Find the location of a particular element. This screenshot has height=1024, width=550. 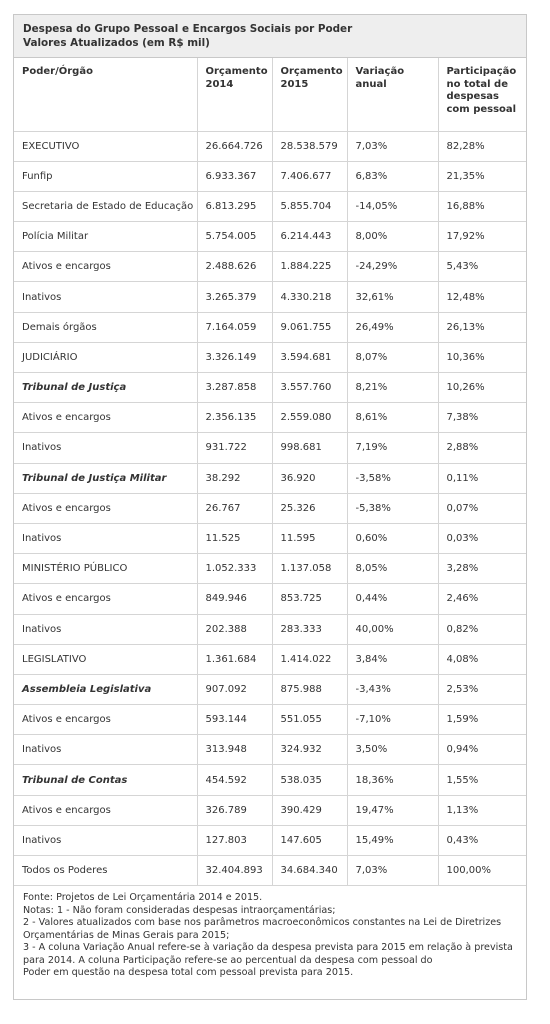

cell-variacao: 19,47% is located at coordinates (393, 810).